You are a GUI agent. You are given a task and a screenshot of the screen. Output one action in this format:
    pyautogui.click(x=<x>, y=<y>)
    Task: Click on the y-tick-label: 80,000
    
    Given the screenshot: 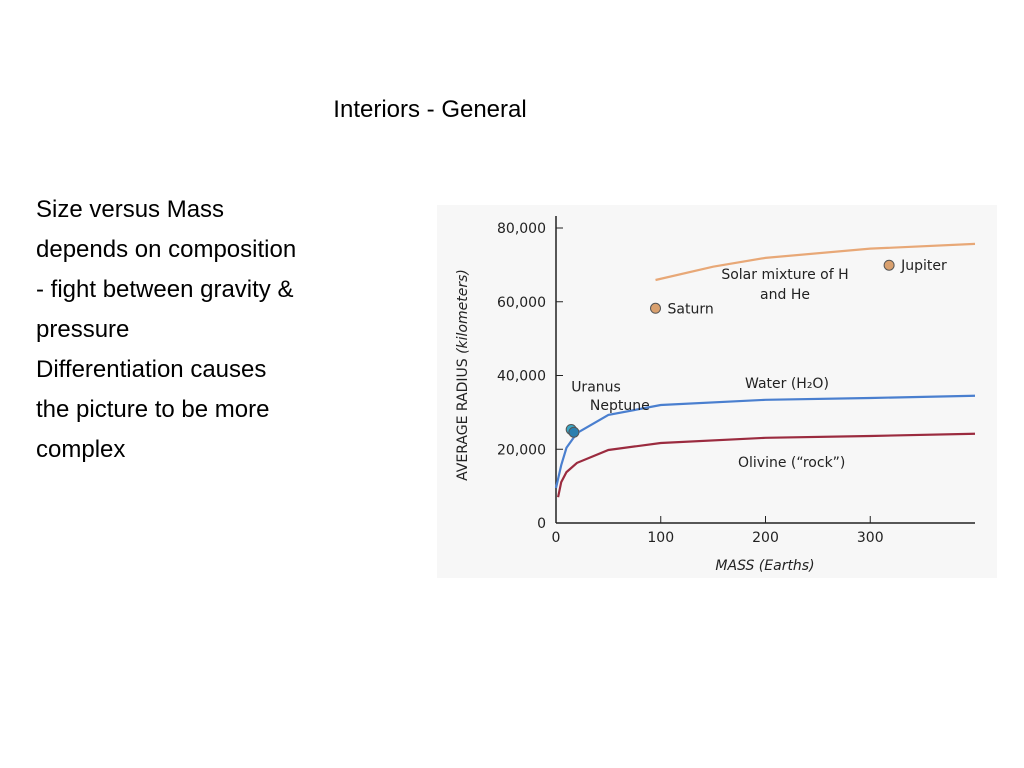 What is the action you would take?
    pyautogui.click(x=521, y=229)
    